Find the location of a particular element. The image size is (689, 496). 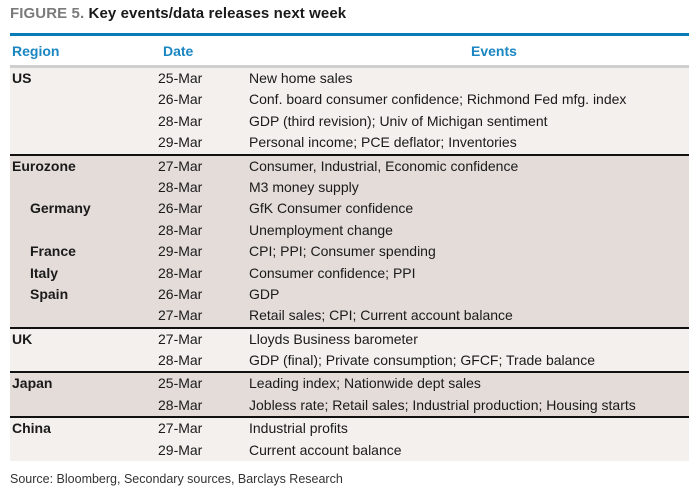

table-row: 28-Mar Unemployment change is located at coordinates (349, 230).